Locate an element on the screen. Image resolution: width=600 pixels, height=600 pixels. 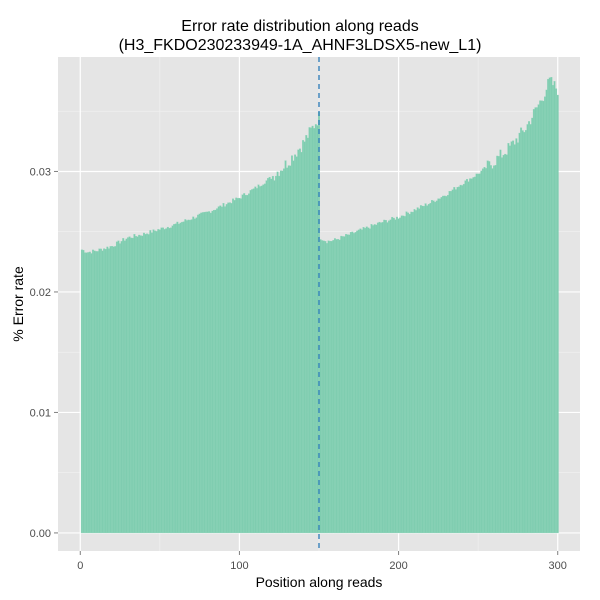
x-tick-label: 100 is located at coordinates (239, 566).